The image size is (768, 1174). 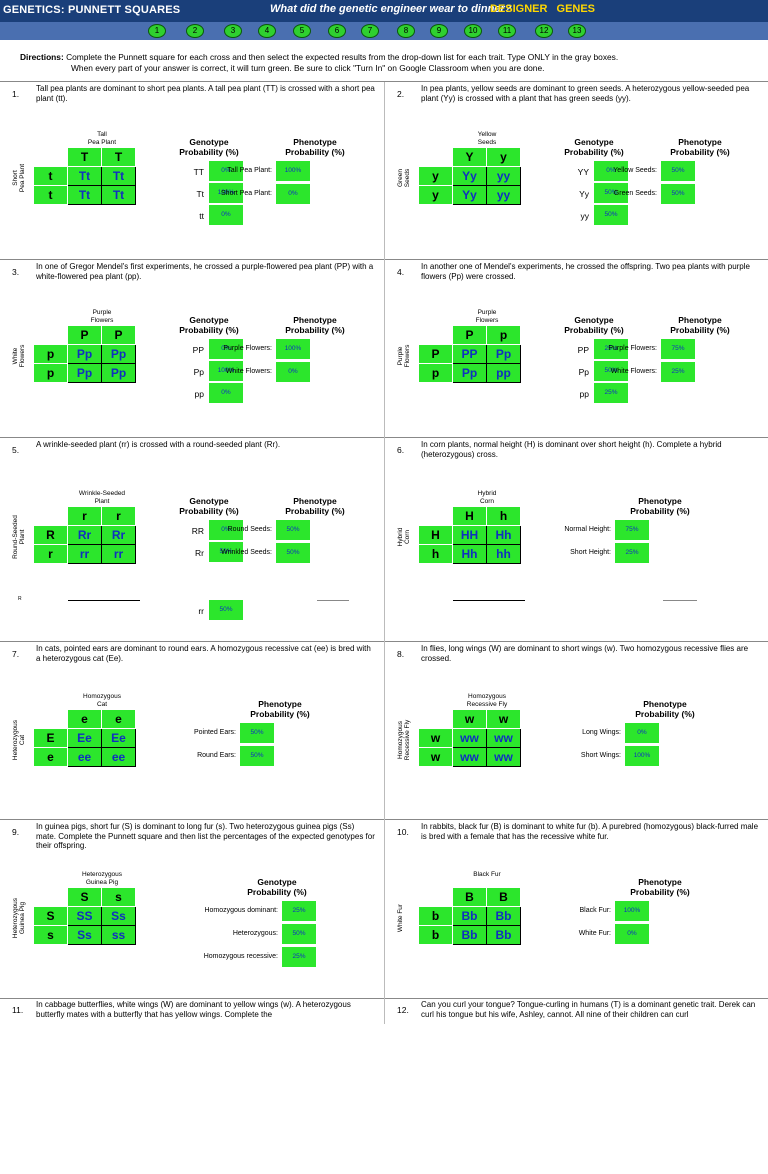 I want to click on top-allele: H, so click(x=469, y=516).